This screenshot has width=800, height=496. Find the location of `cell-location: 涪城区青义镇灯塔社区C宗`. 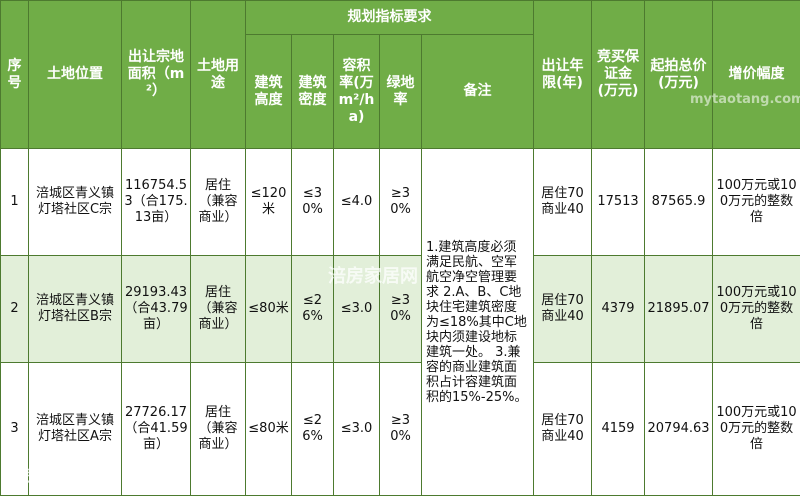

cell-location: 涪城区青义镇灯塔社区C宗 is located at coordinates (75, 202).